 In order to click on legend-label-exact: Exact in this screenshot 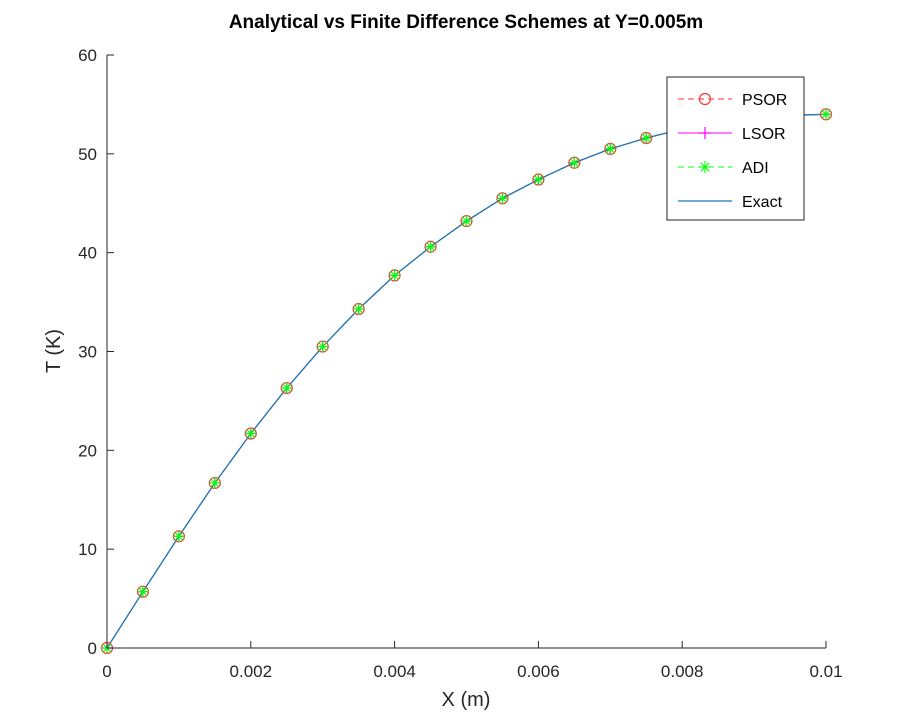, I will do `click(762, 202)`.